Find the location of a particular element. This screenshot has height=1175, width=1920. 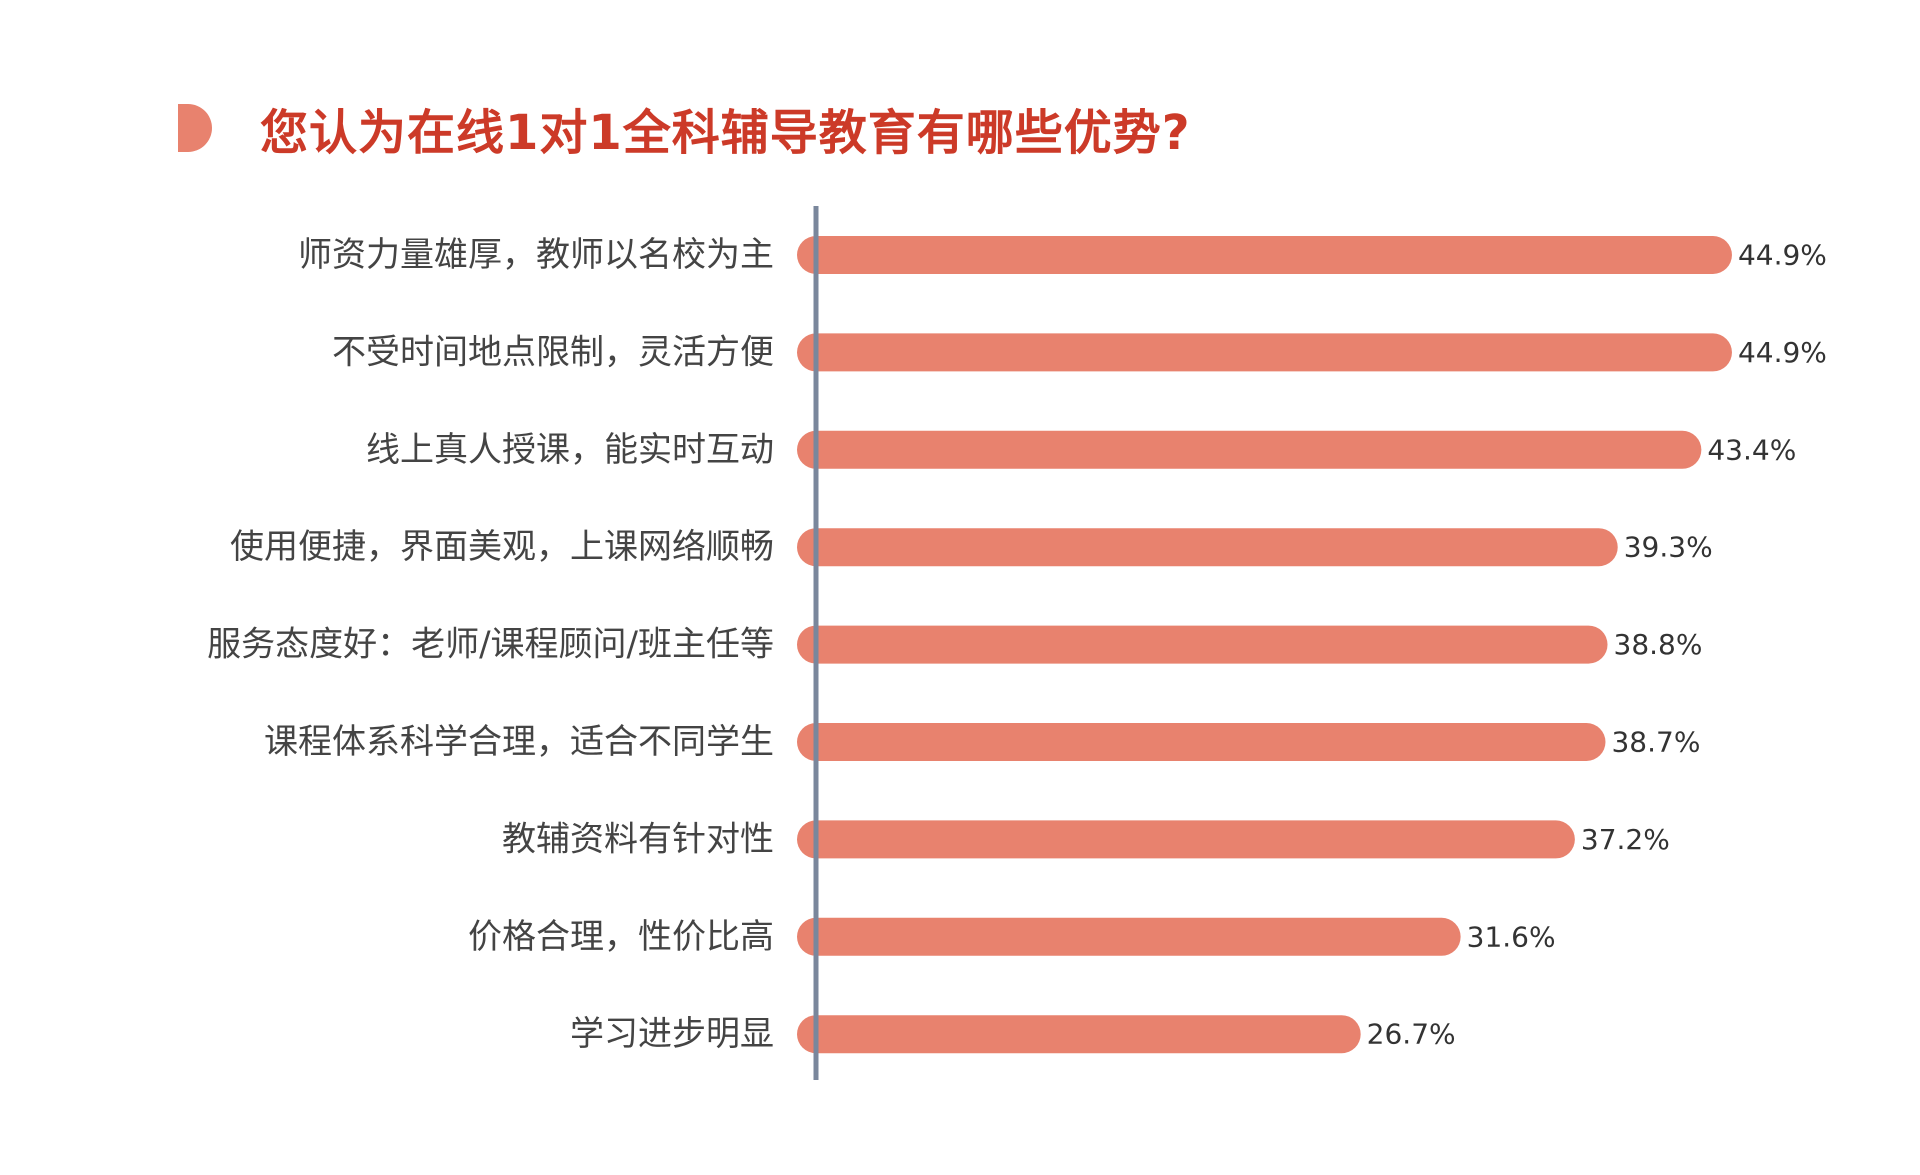

bar-row: 服务态度好：老师/课程顾问/班主任等 38.8% is located at coordinates (954, 645).